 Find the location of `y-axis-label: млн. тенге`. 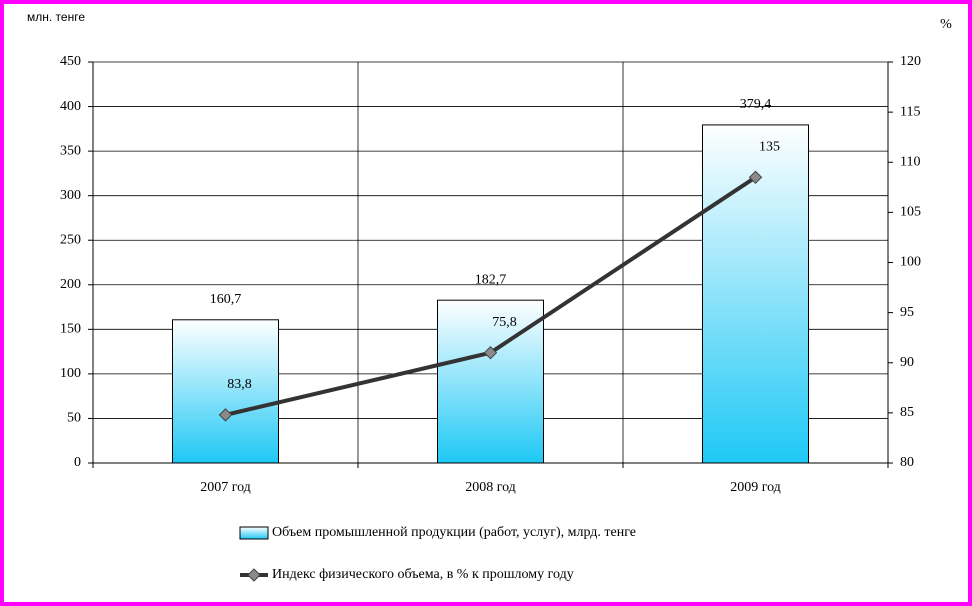

y-axis-label: млн. тенге is located at coordinates (56, 17).